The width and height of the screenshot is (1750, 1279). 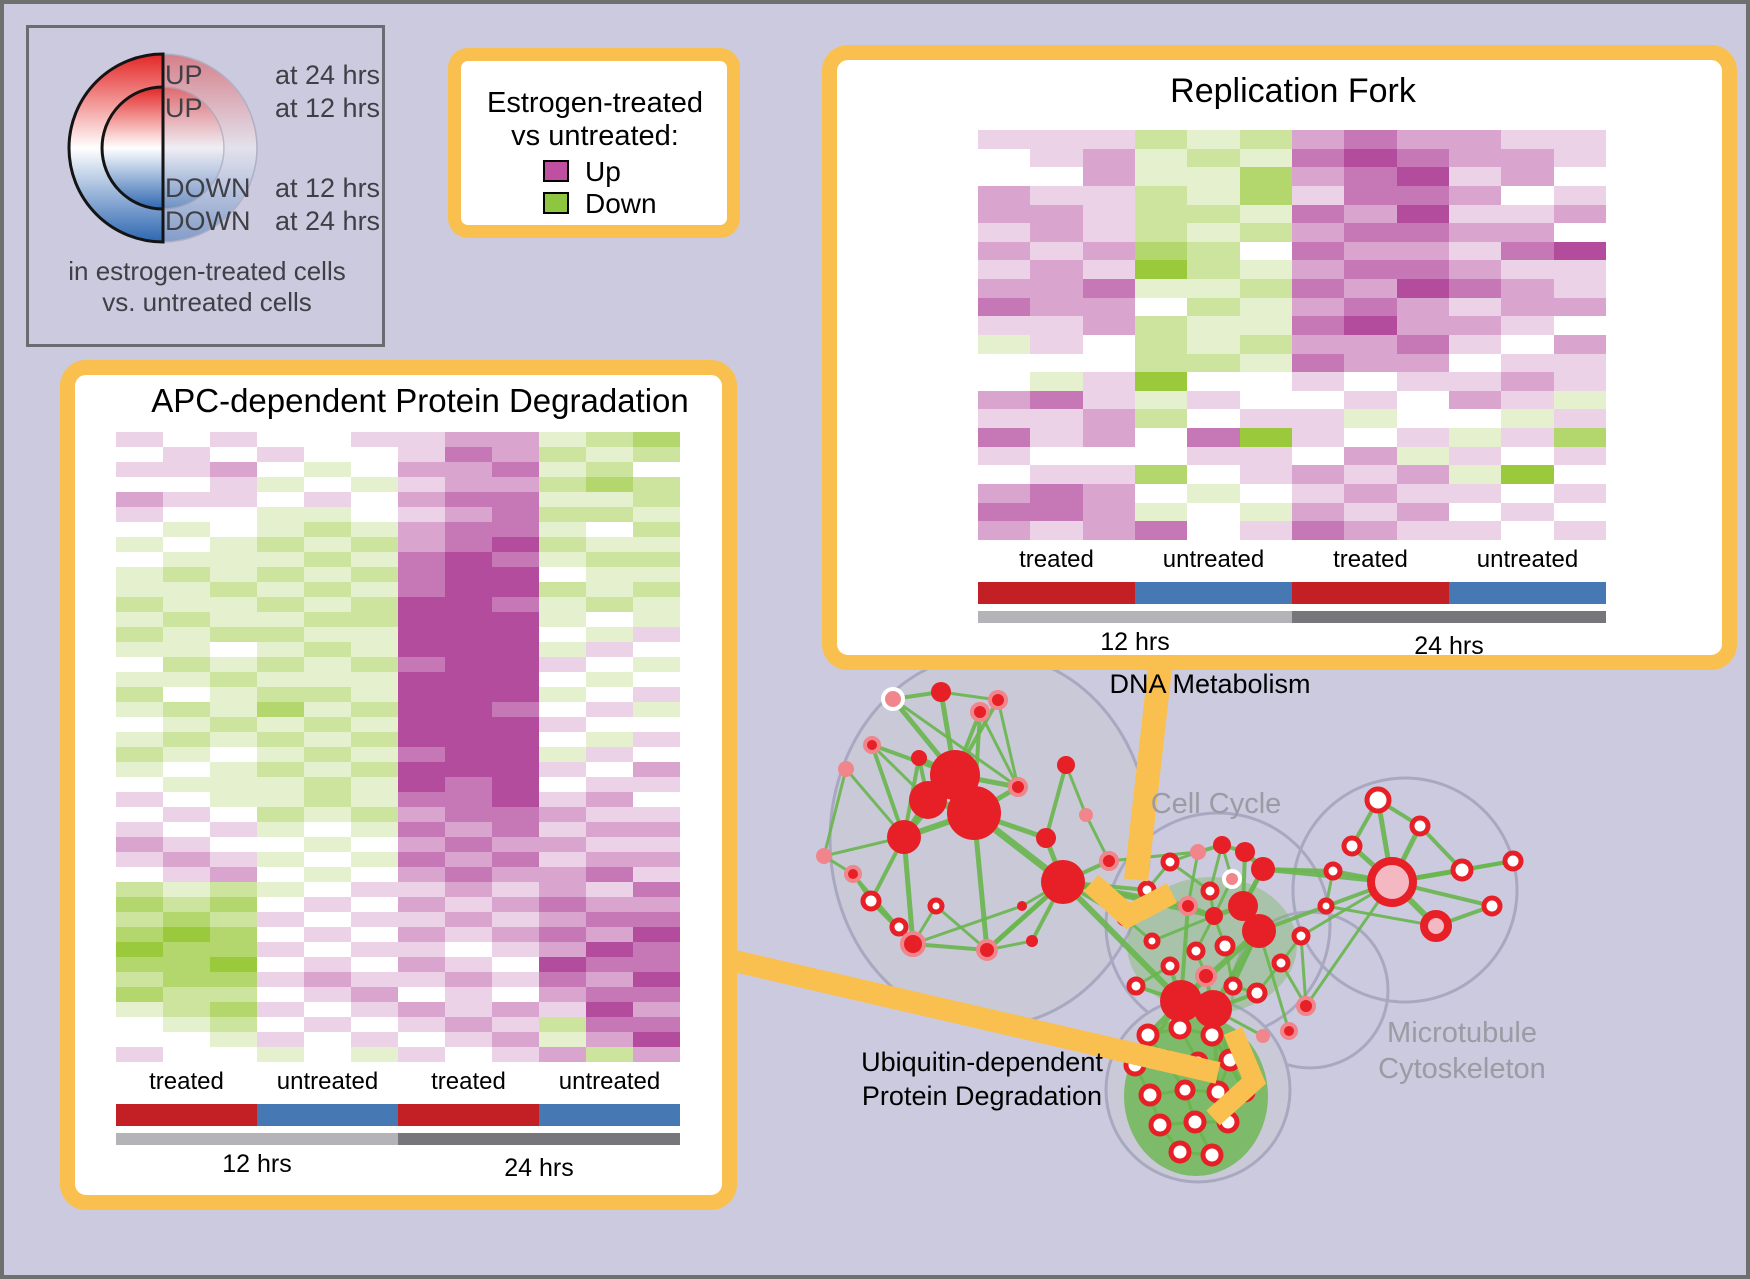 What do you see at coordinates (1293, 91) in the screenshot?
I see `rf-panel-title: Replication Fork` at bounding box center [1293, 91].